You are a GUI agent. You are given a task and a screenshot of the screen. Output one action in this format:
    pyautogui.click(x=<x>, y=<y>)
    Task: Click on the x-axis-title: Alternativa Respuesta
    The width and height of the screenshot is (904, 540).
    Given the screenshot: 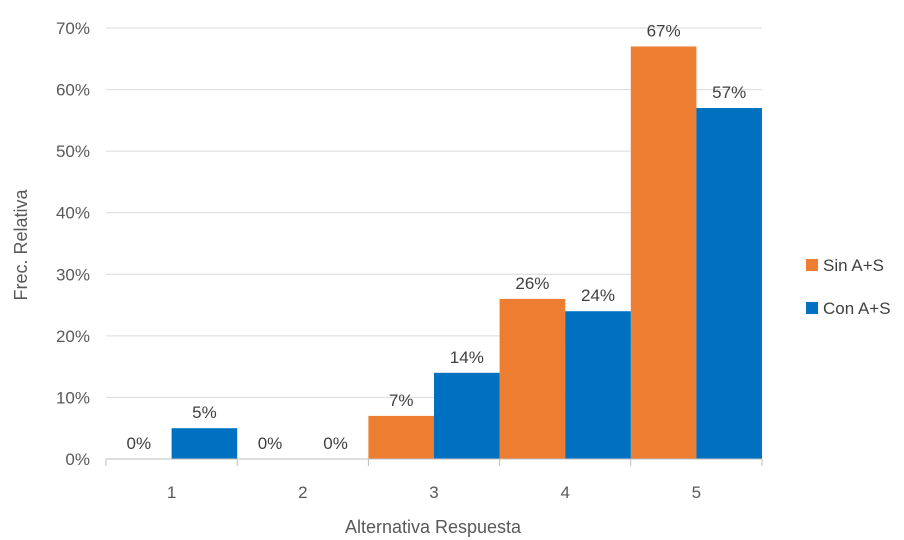 What is the action you would take?
    pyautogui.click(x=433, y=527)
    